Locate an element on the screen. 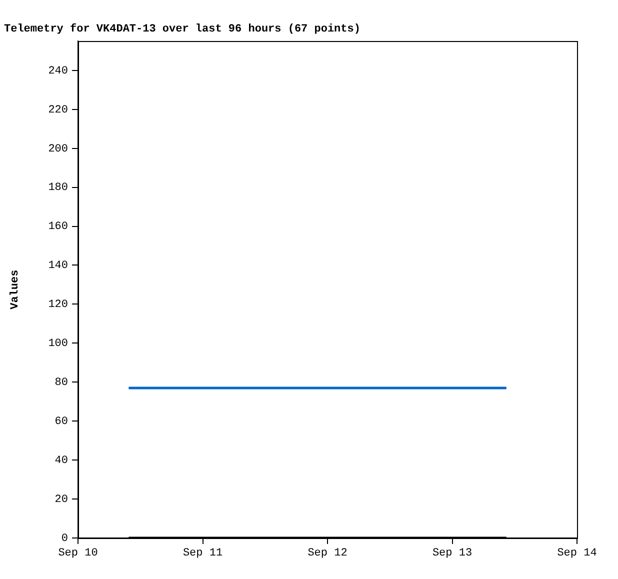 Image resolution: width=618 pixels, height=579 pixels. y-tick-label: 100 is located at coordinates (58, 344).